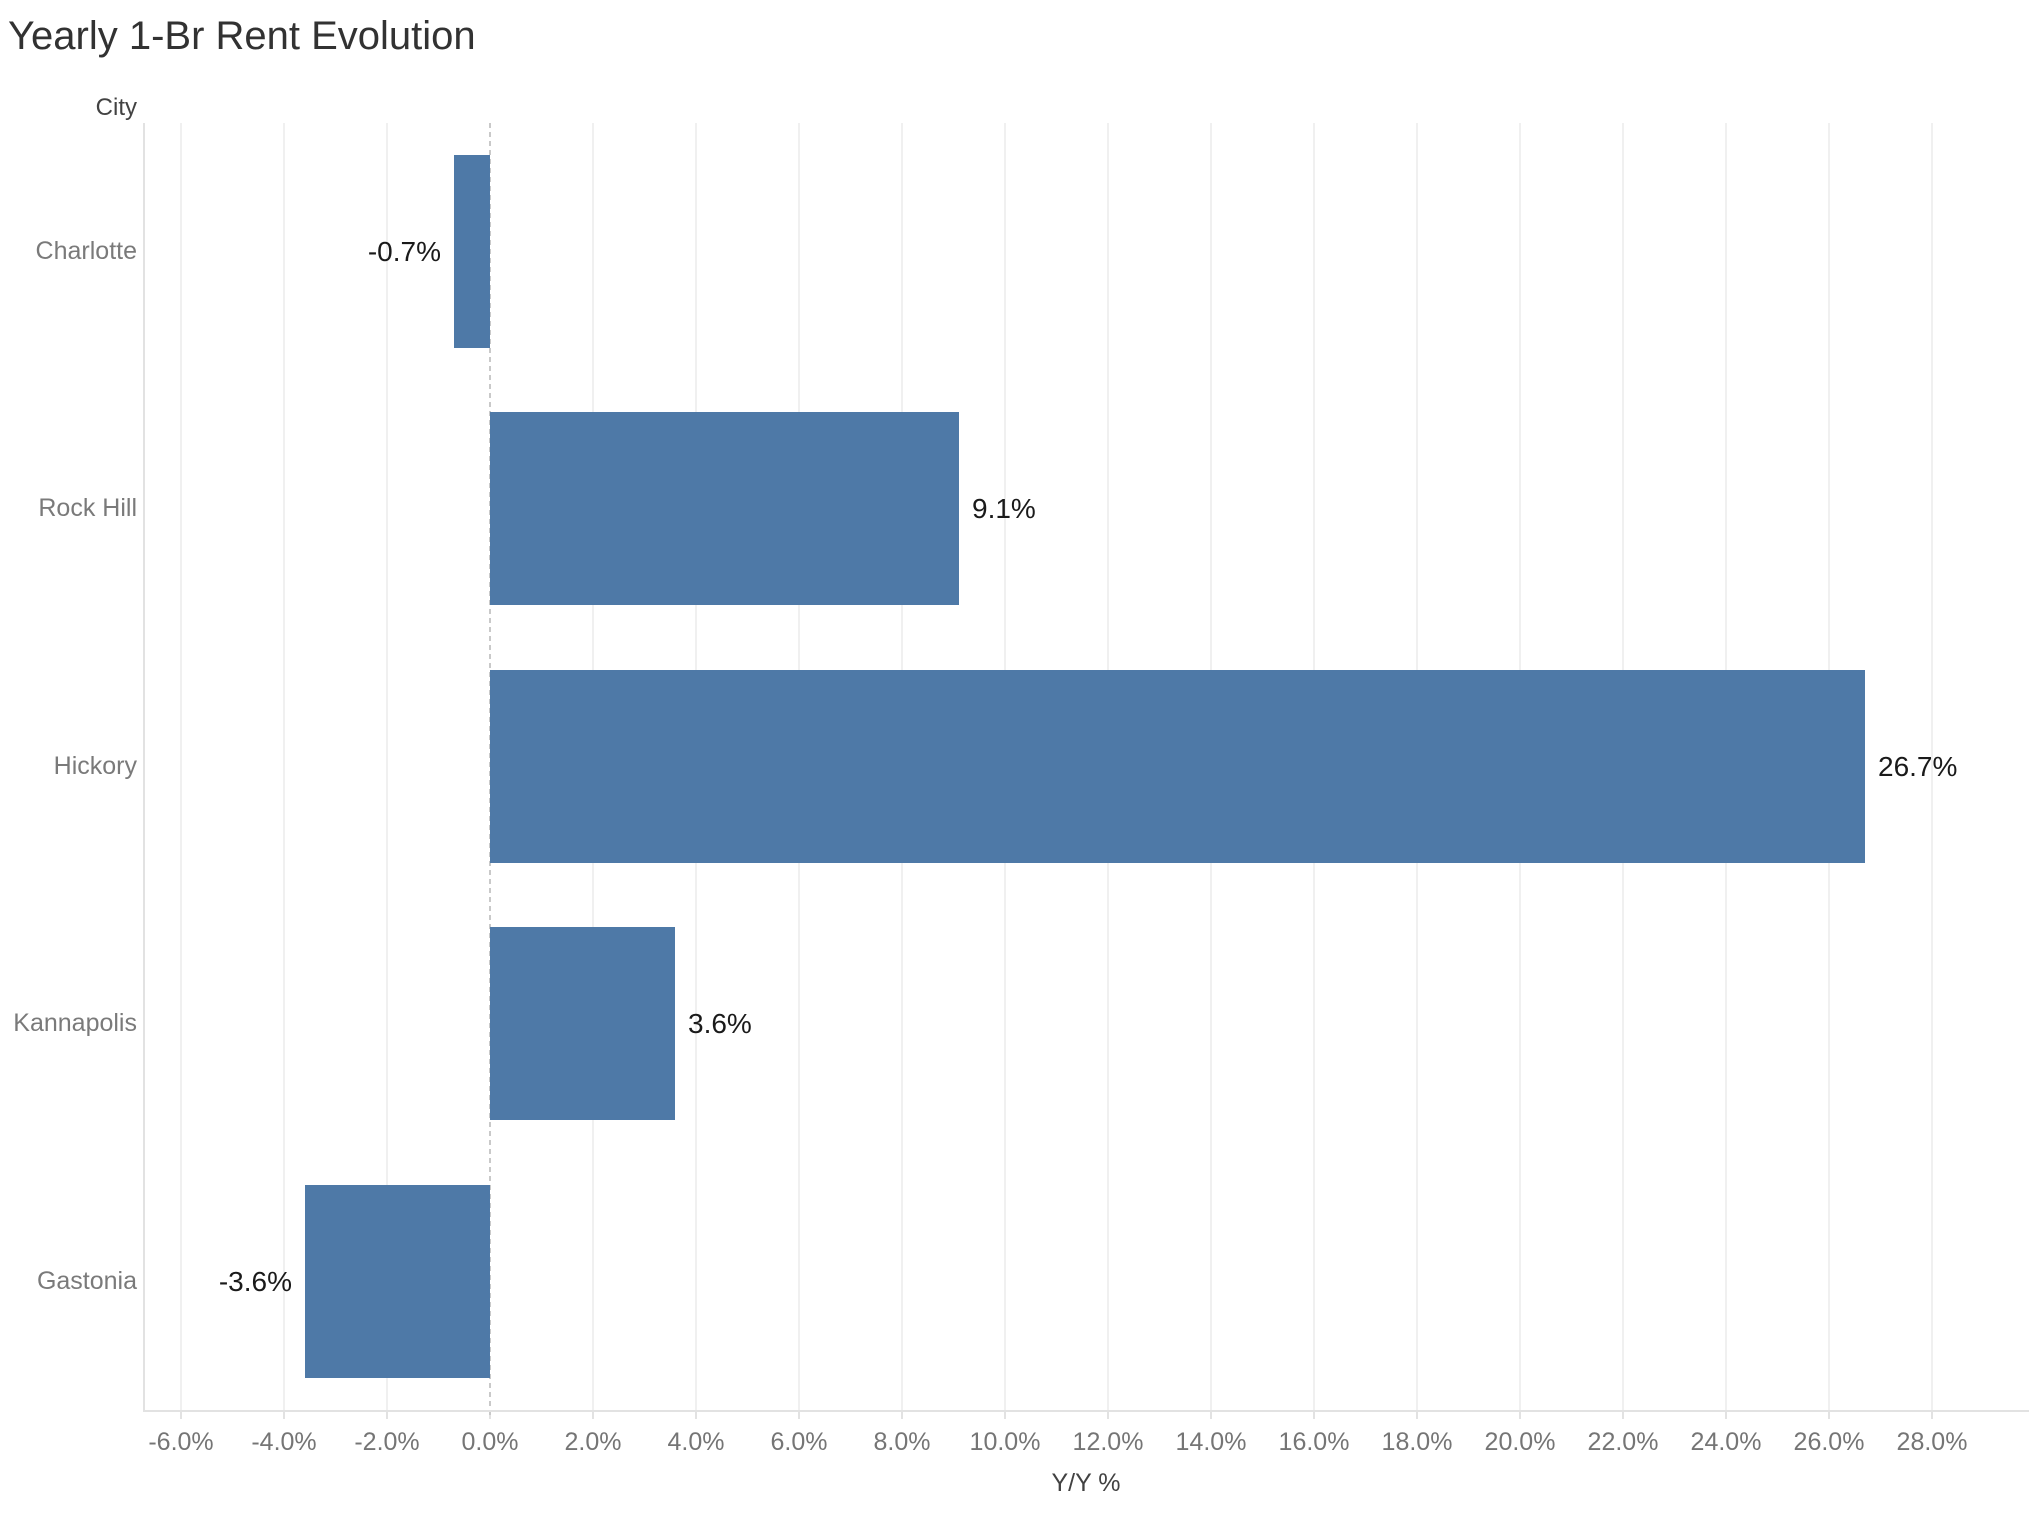  I want to click on x-tick-label: 24.0%, so click(1726, 1442).